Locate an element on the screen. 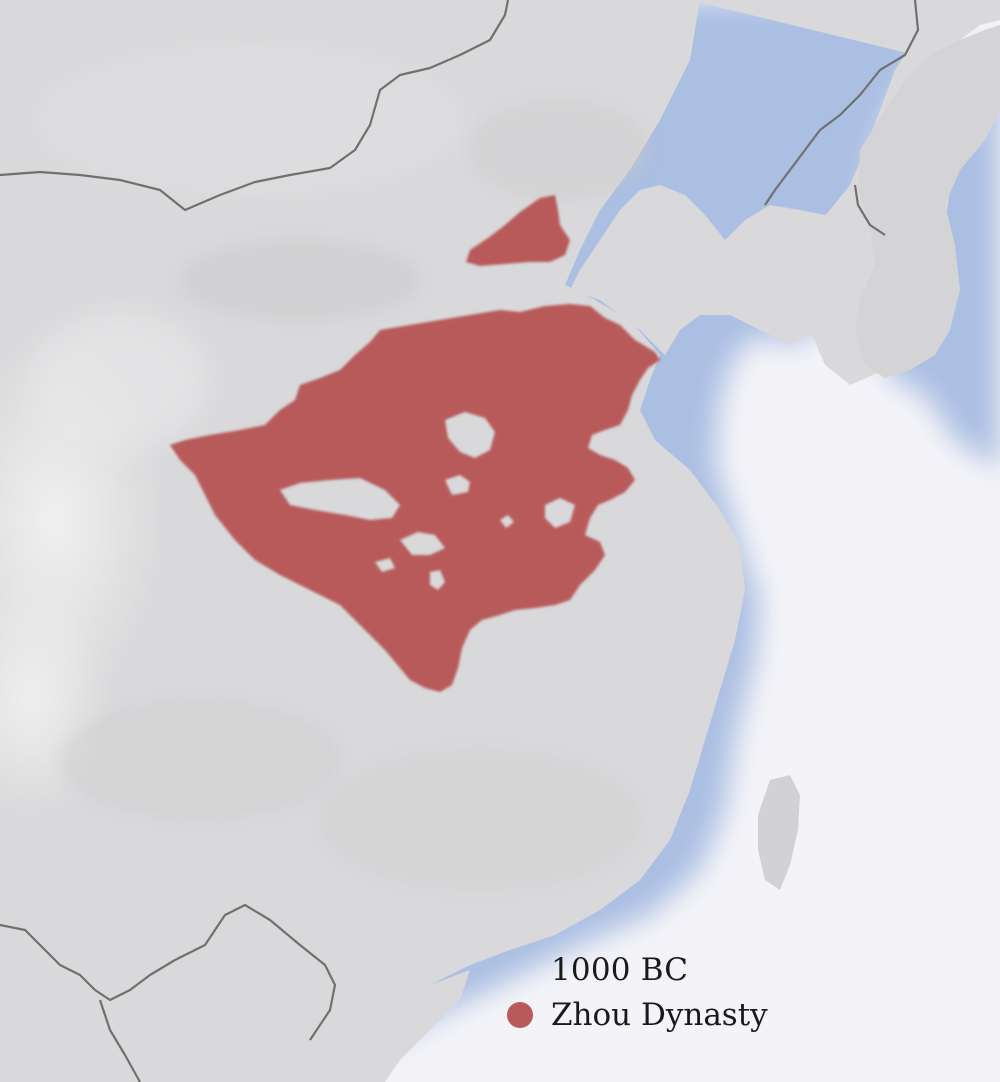  legend-label-zhou: Zhou Dynasty is located at coordinates (659, 1015).